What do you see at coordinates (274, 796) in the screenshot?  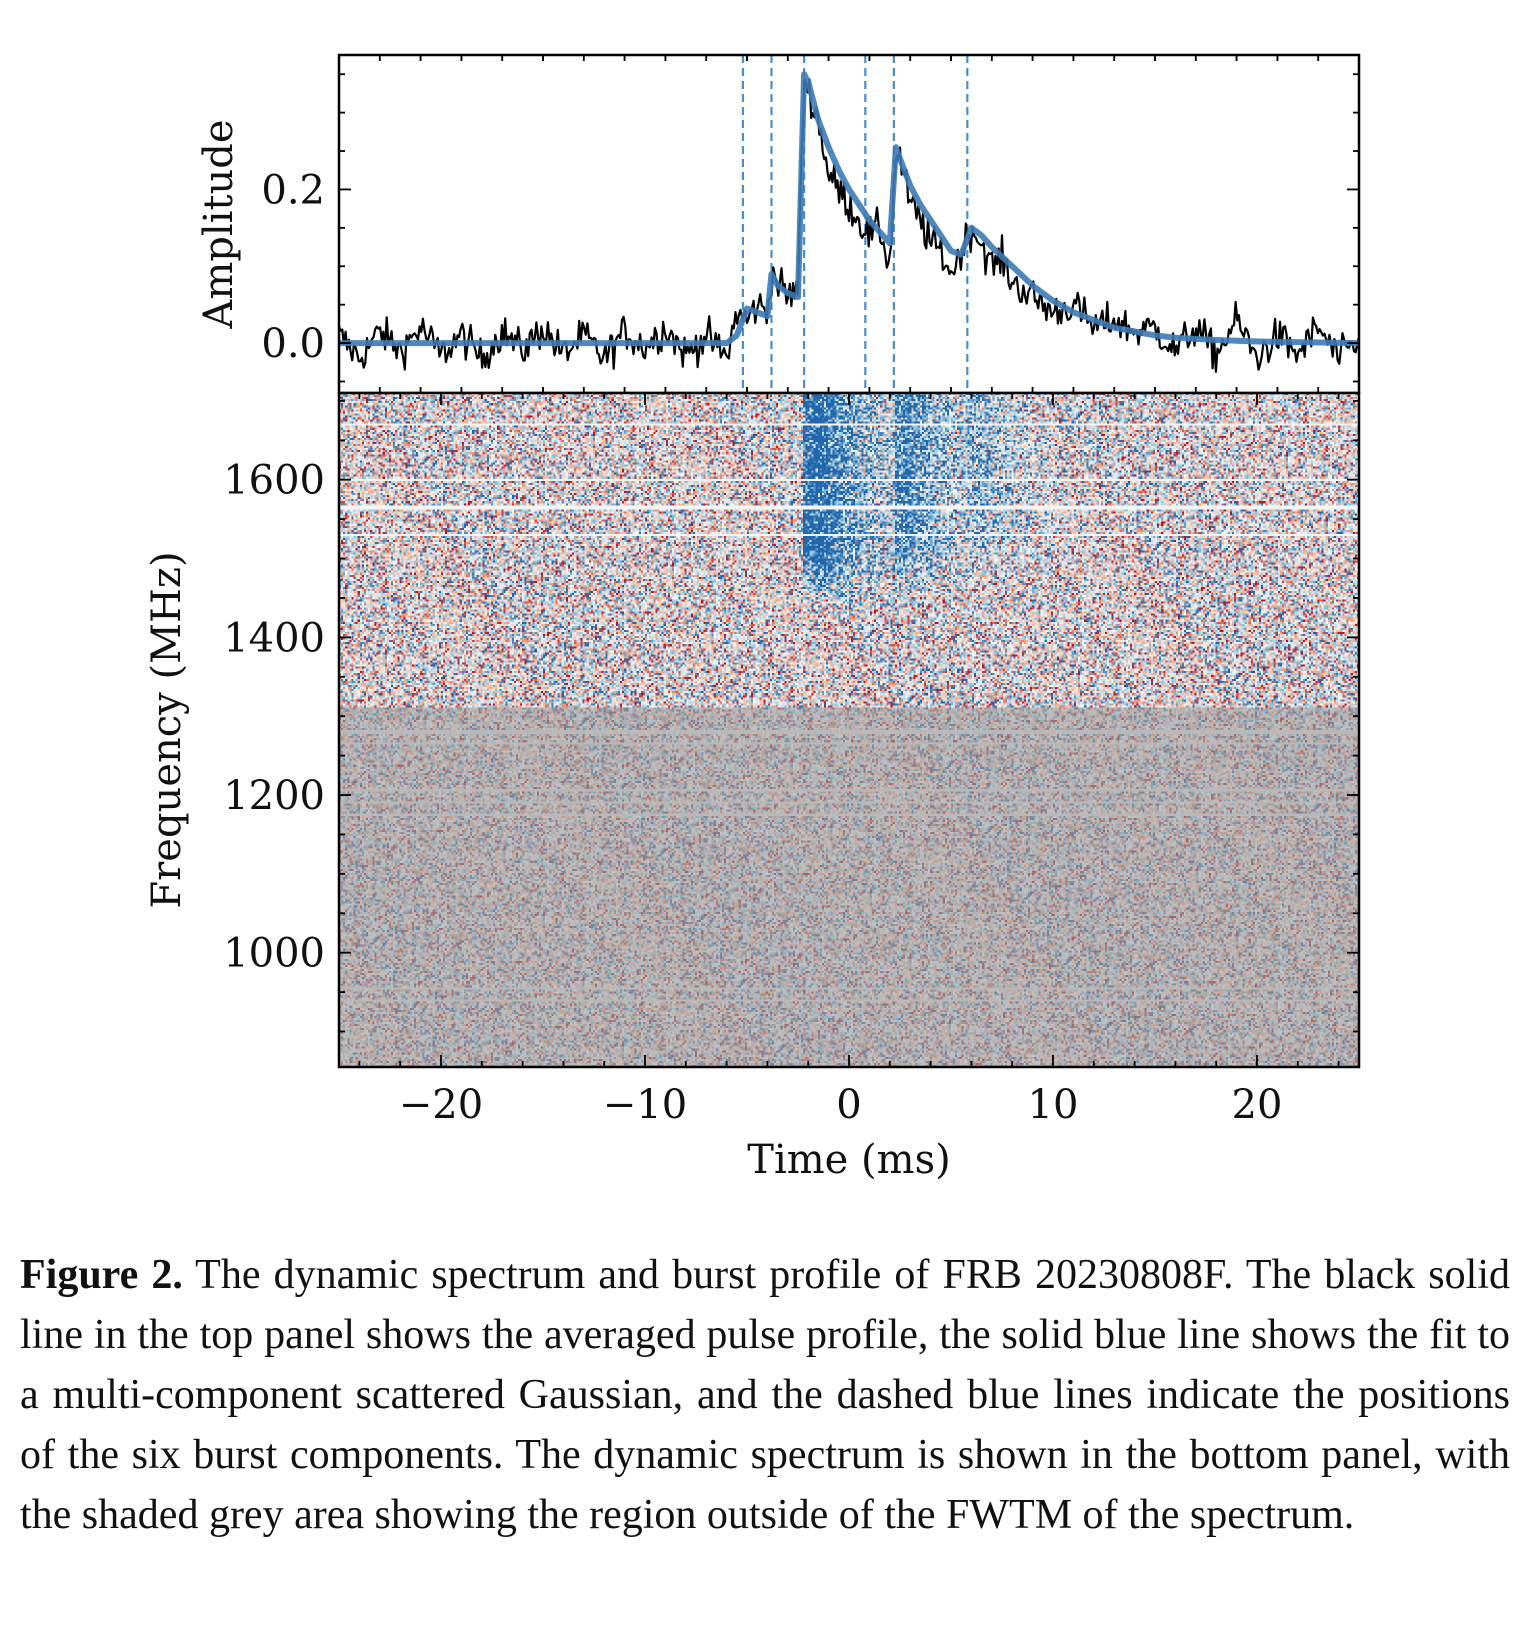 I see `y-tick-label: 1200` at bounding box center [274, 796].